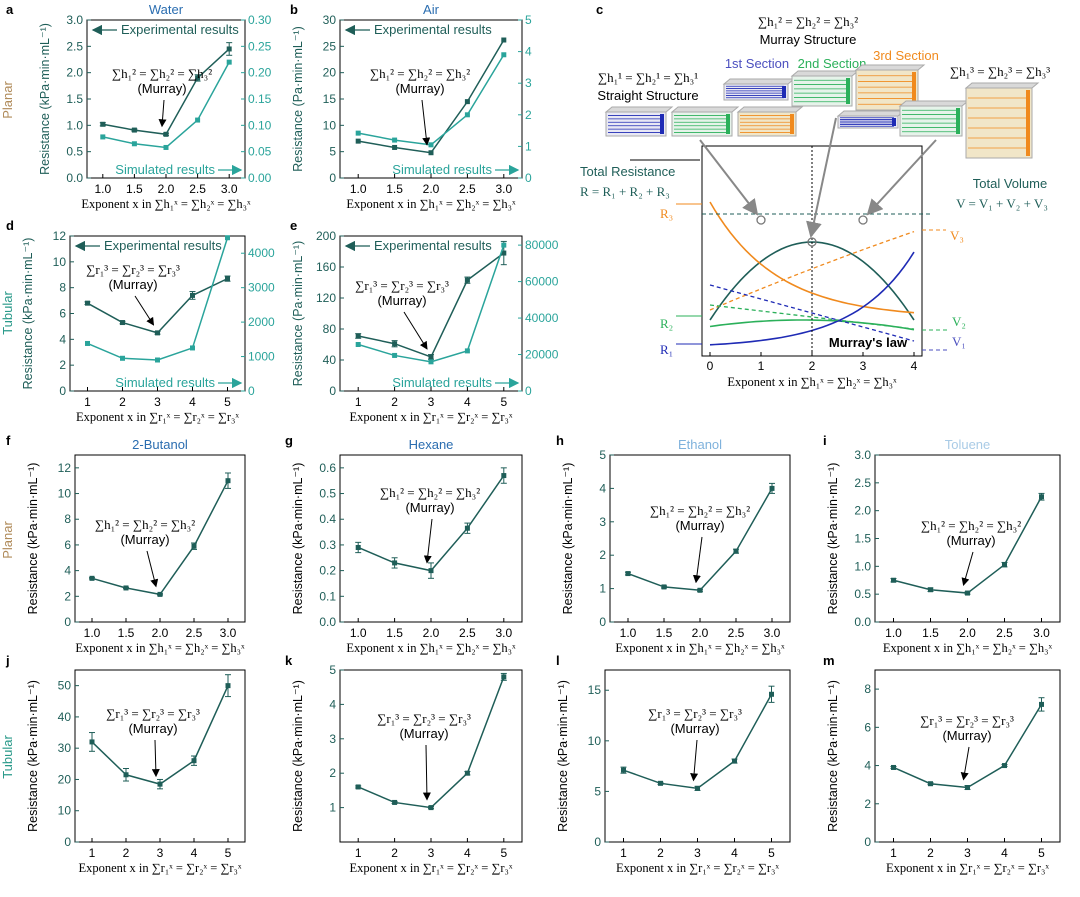 This screenshot has width=1080, height=897. I want to click on y-tick-label: 3.0, so click(862, 455).